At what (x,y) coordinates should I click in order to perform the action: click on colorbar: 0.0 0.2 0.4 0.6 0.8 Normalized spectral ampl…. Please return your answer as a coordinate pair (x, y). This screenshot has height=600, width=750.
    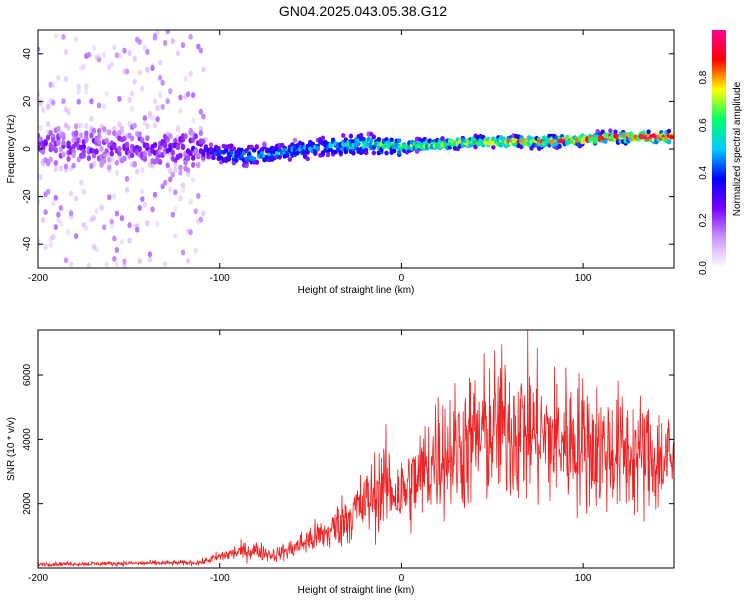
    Looking at the image, I should click on (720, 152).